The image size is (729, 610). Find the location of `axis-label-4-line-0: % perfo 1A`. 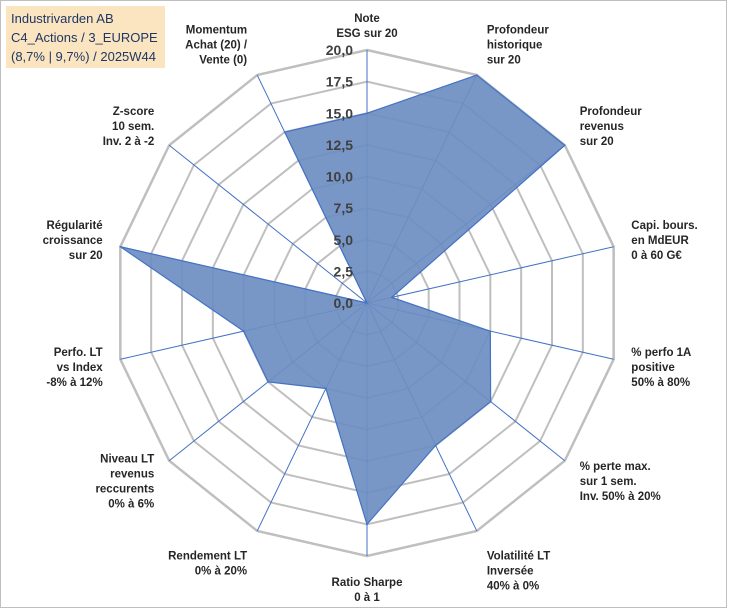

axis-label-4-line-0: % perfo 1A is located at coordinates (661, 353).